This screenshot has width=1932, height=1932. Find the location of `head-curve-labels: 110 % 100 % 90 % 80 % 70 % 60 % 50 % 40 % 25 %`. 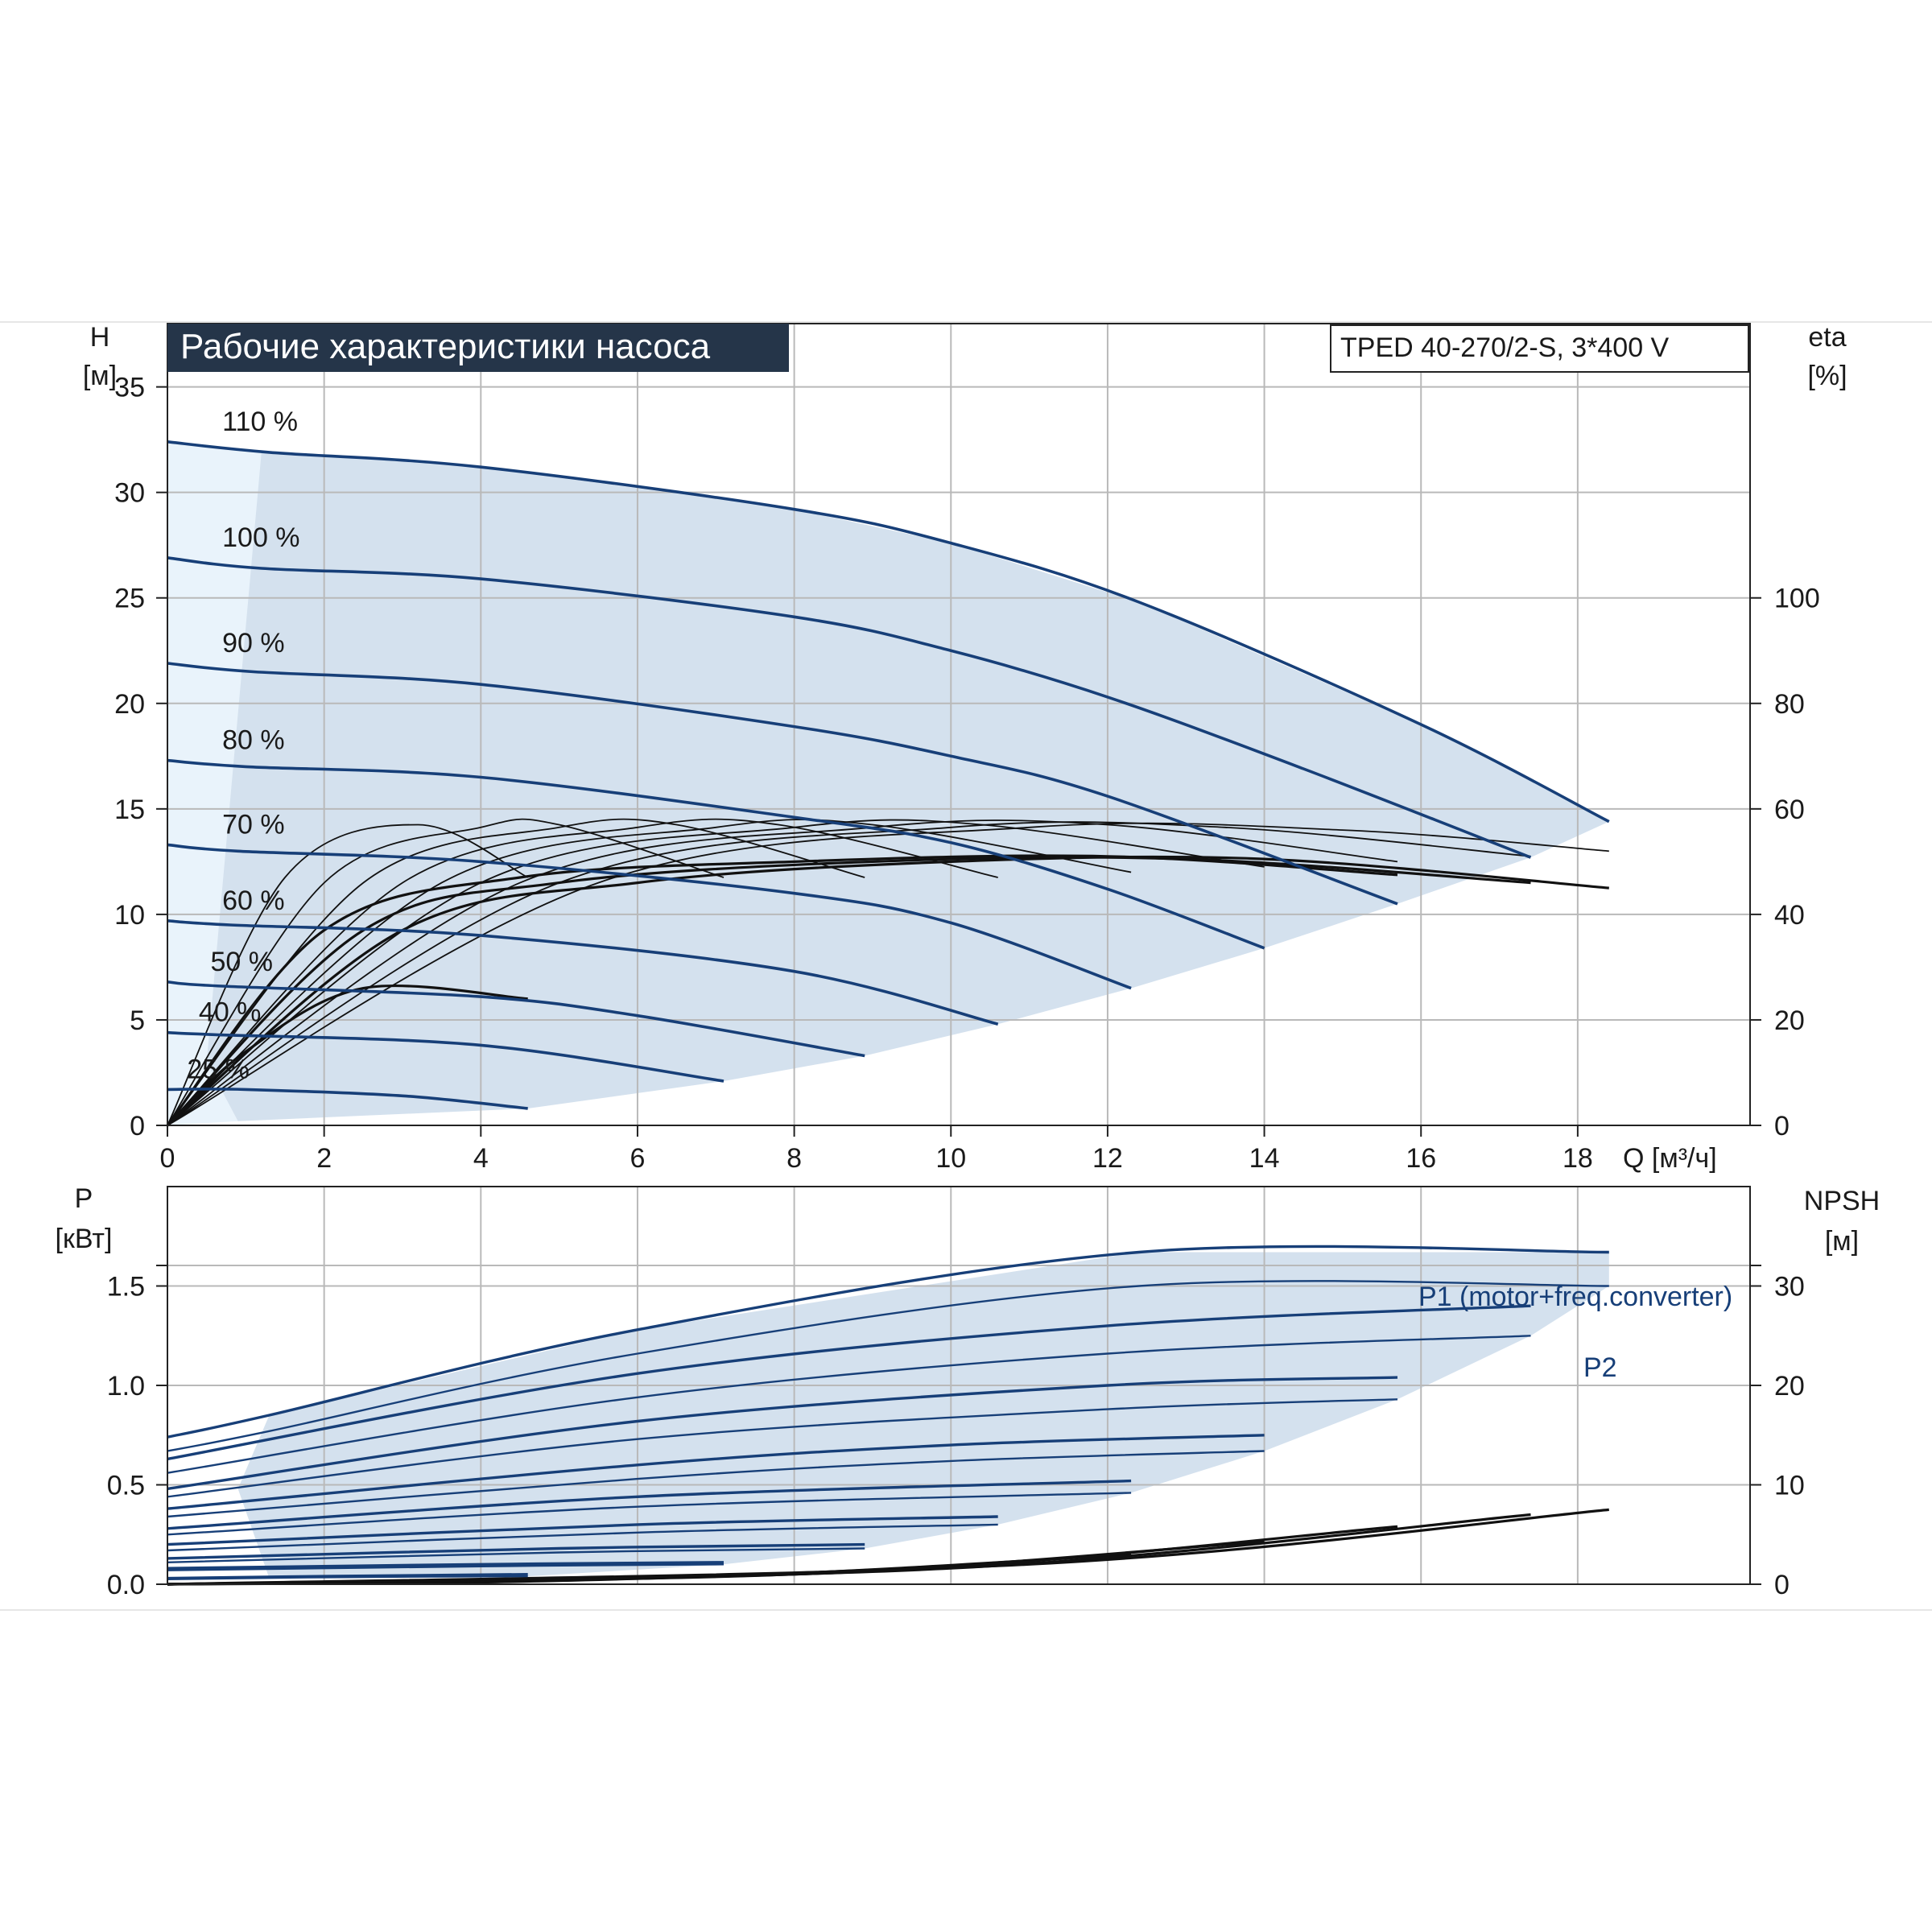

head-curve-labels: 110 % 100 % 90 % 80 % 70 % 60 % 50 % 40 % 25 % is located at coordinates (243, 746).